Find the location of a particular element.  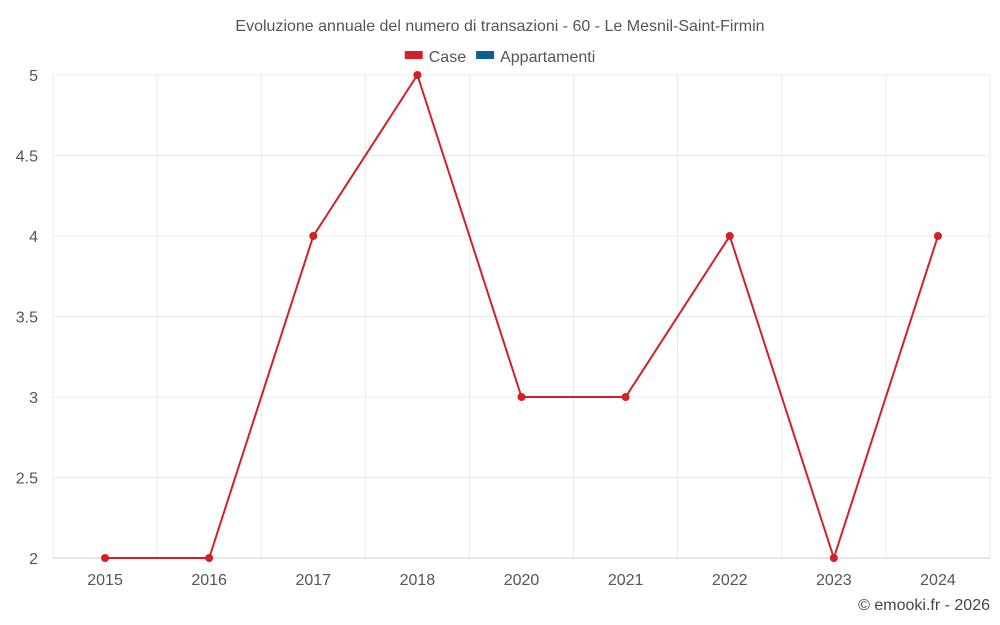

legend-item-case: Case is located at coordinates (435, 57).